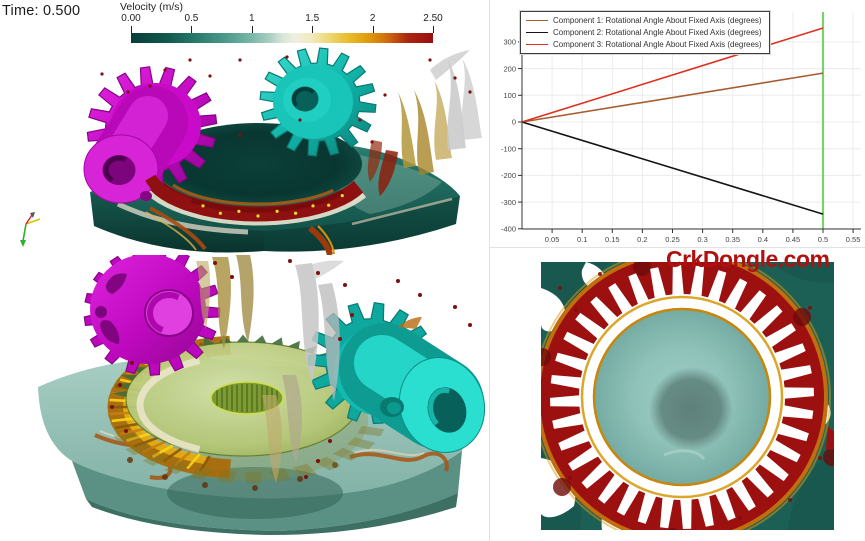 The height and width of the screenshot is (541, 865). What do you see at coordinates (514, 122) in the screenshot?
I see `y-tick-label: 0` at bounding box center [514, 122].